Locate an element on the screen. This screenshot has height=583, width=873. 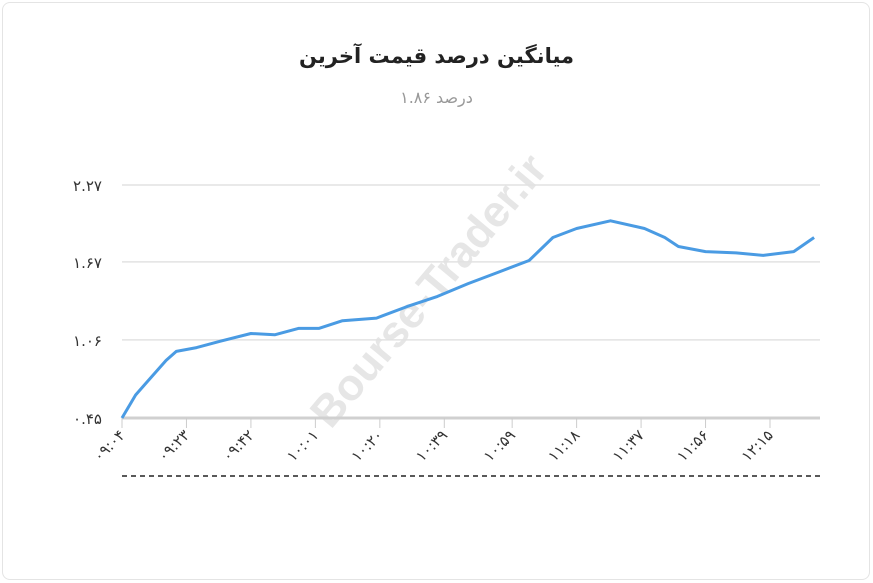
x-tick-label: ۱۲:۱۵ is located at coordinates (757, 445).